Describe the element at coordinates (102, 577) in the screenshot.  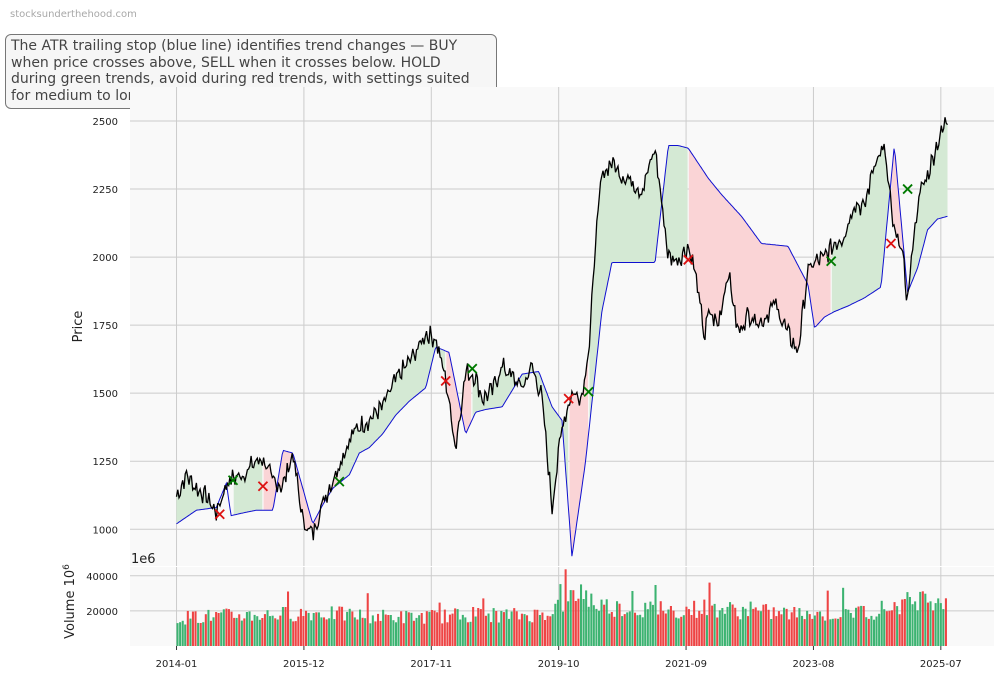
I see `volume-tick-label: 40000` at that location.